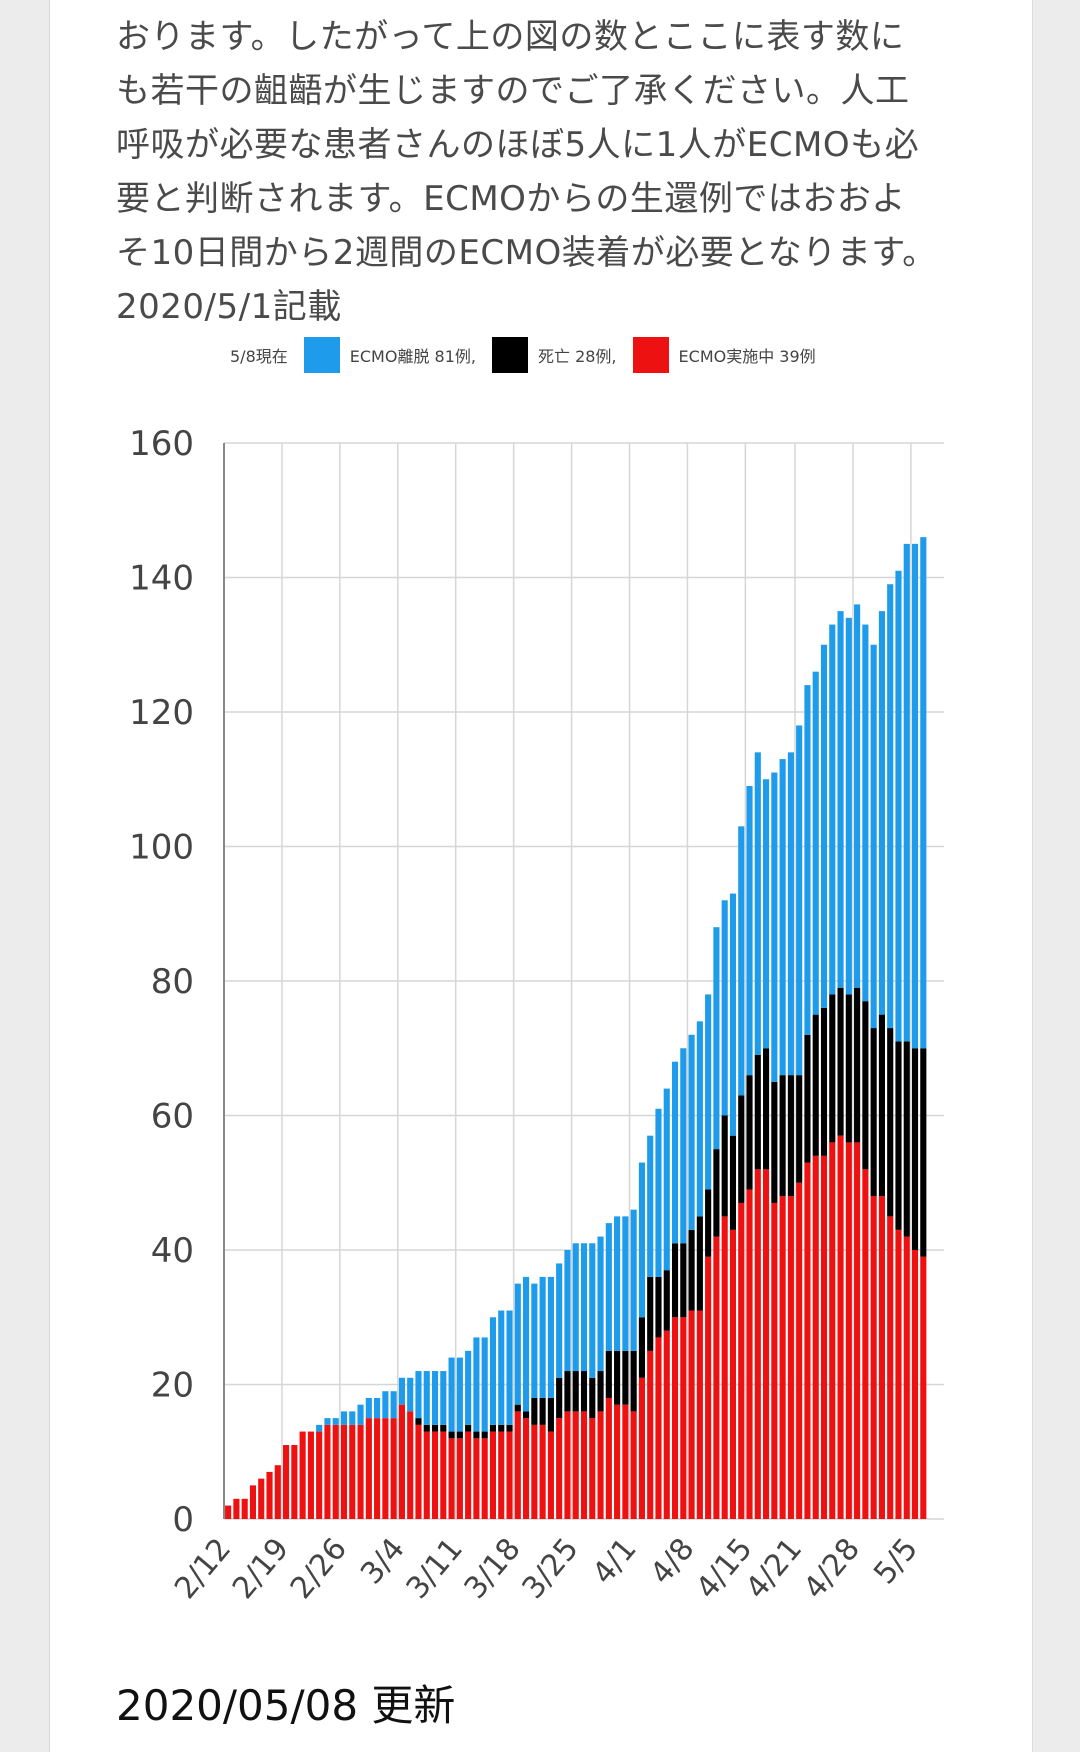 The height and width of the screenshot is (1752, 1080). Describe the element at coordinates (832, 1569) in the screenshot. I see `x-tick-label: 4/28` at that location.